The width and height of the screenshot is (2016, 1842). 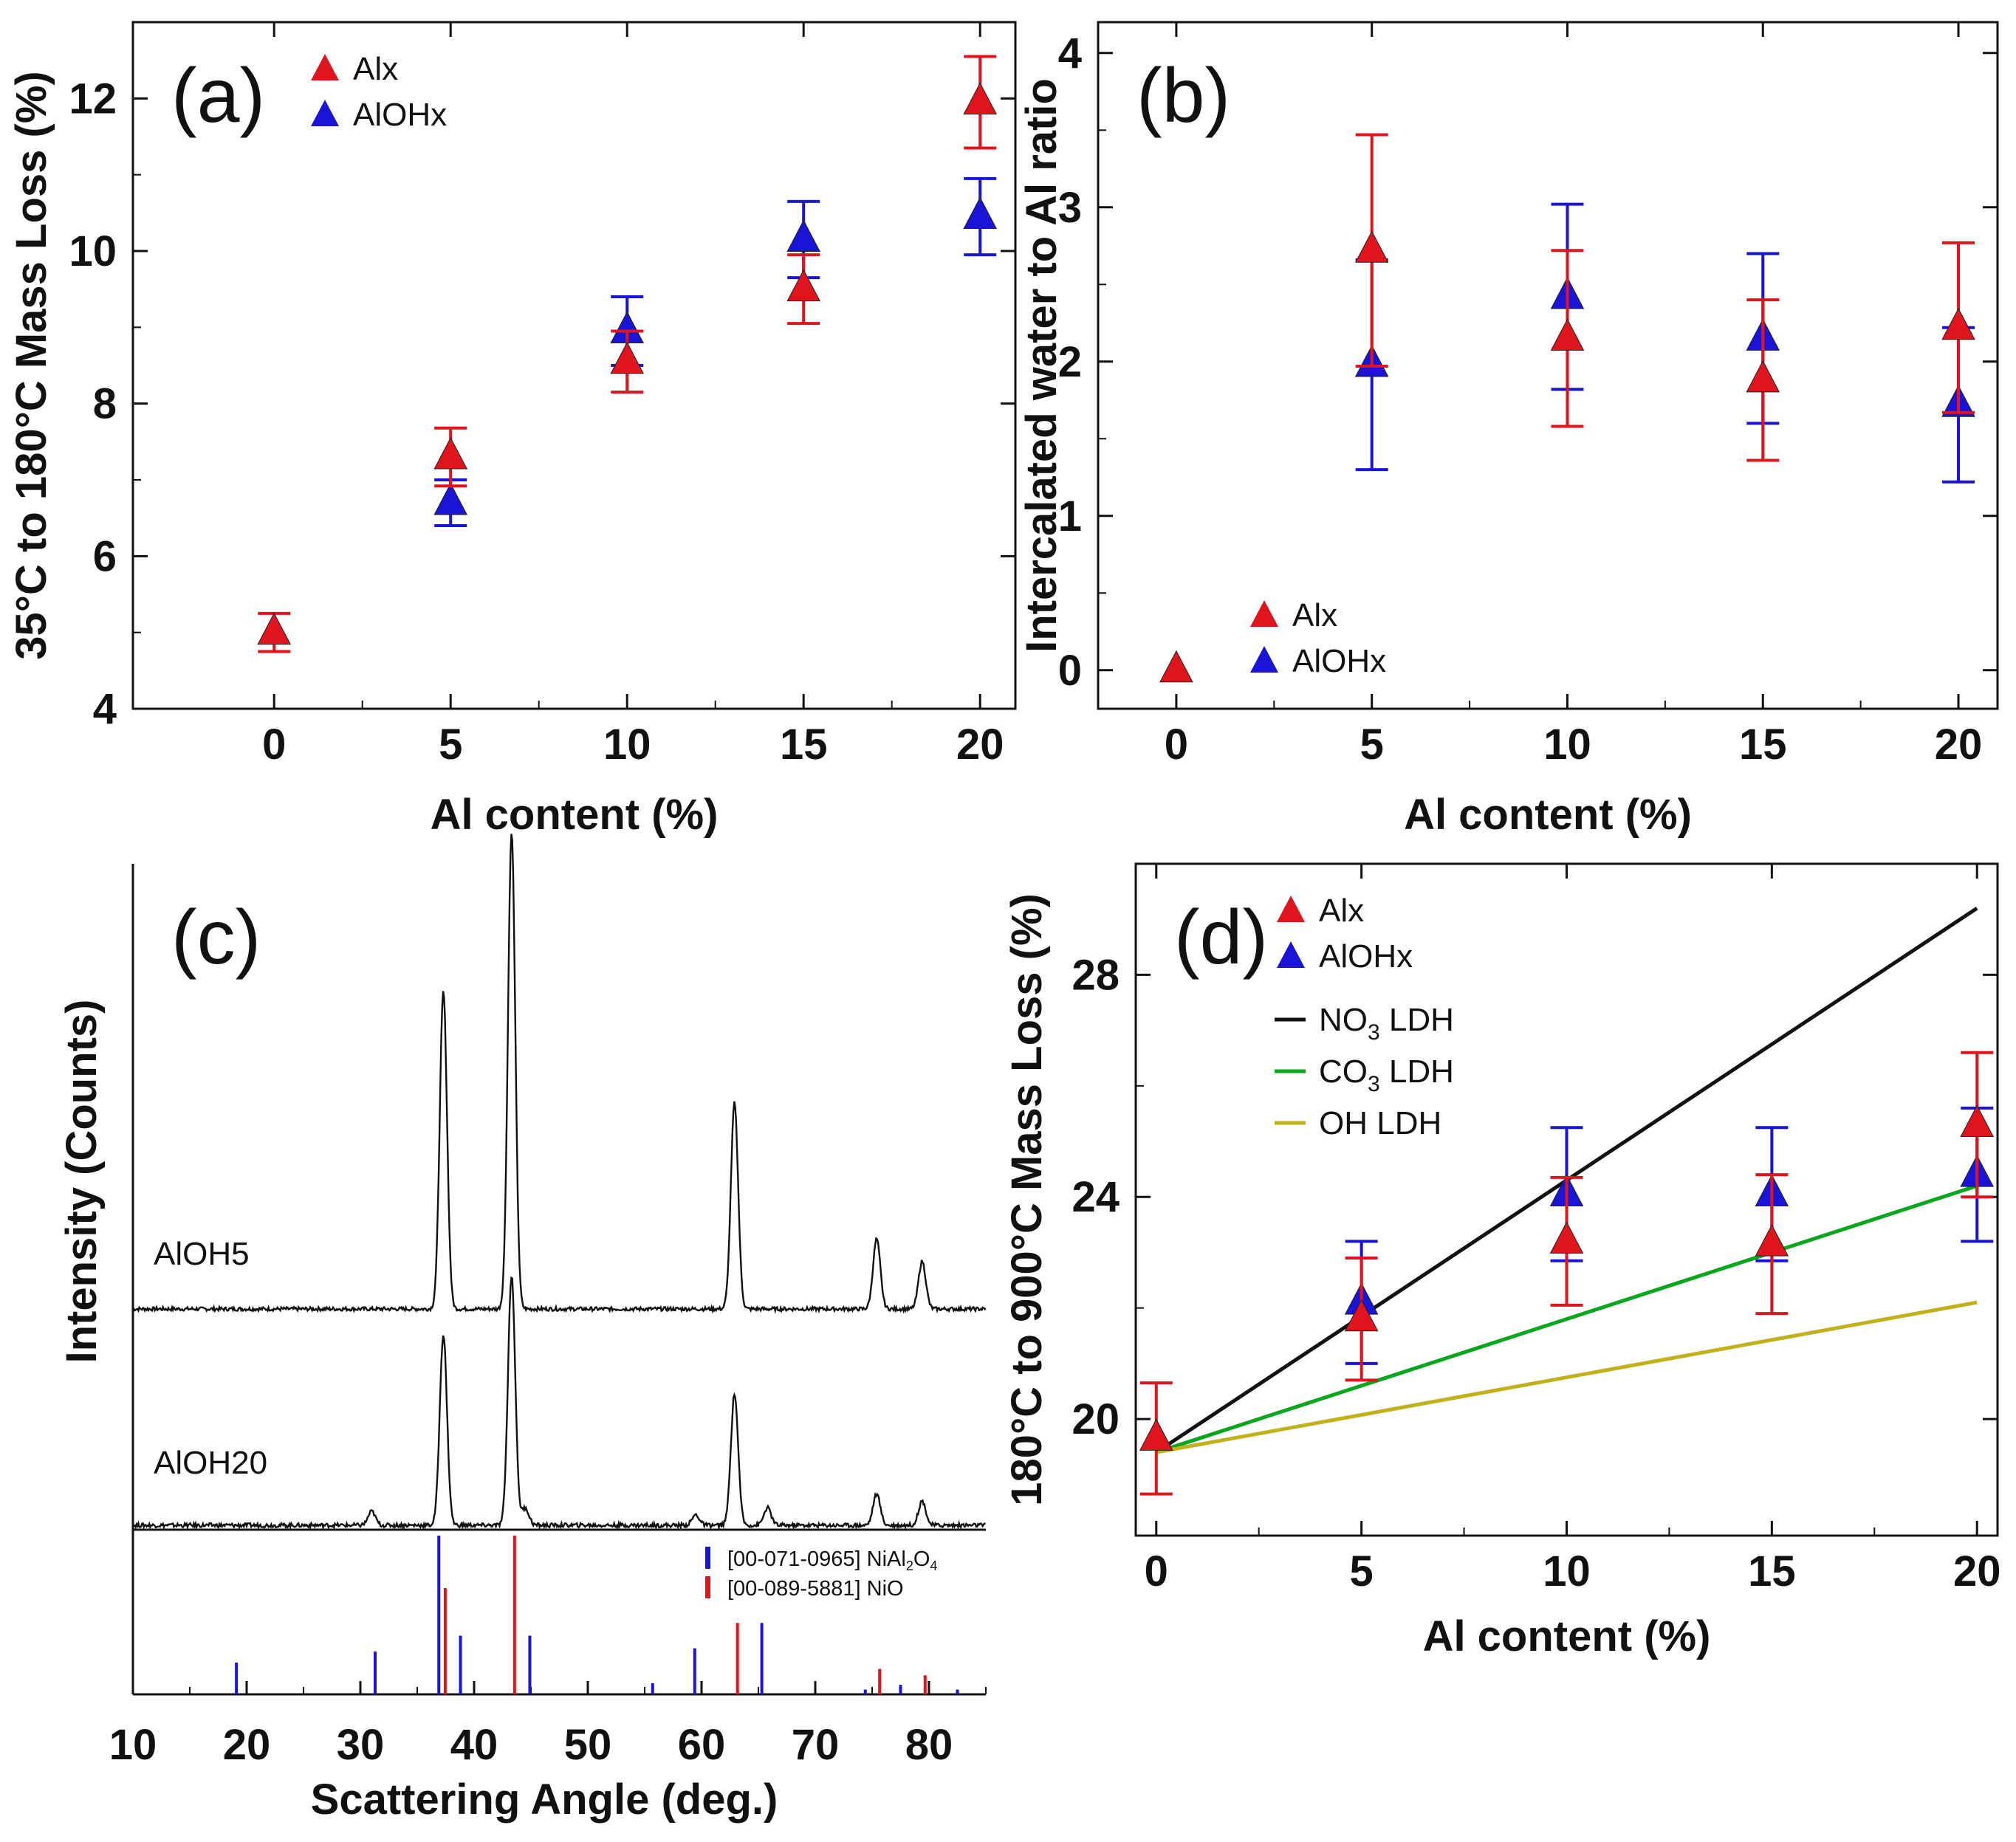 What do you see at coordinates (216, 937) in the screenshot?
I see `panel-letter: (c)` at bounding box center [216, 937].